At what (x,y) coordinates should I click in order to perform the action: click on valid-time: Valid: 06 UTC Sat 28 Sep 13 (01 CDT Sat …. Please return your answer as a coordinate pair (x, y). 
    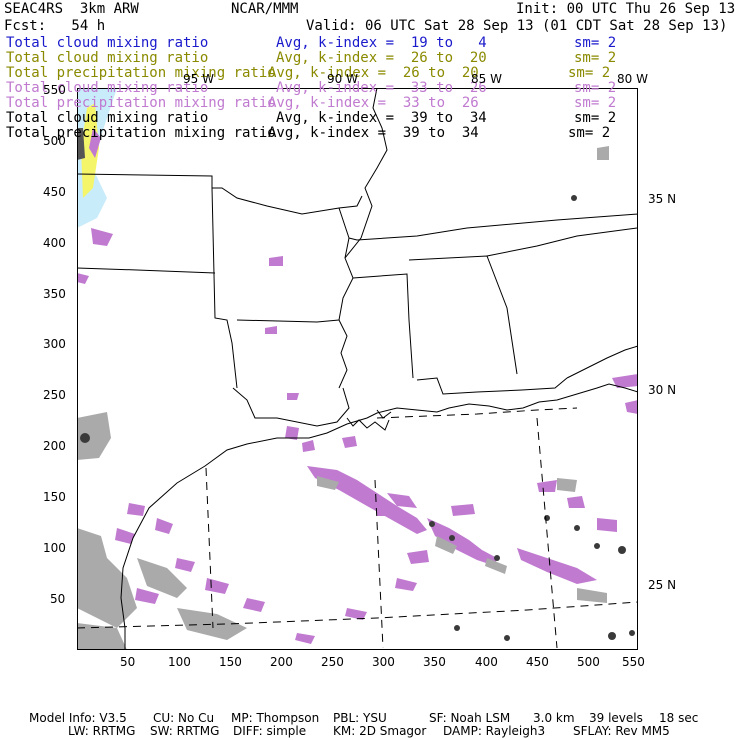
    Looking at the image, I should click on (517, 26).